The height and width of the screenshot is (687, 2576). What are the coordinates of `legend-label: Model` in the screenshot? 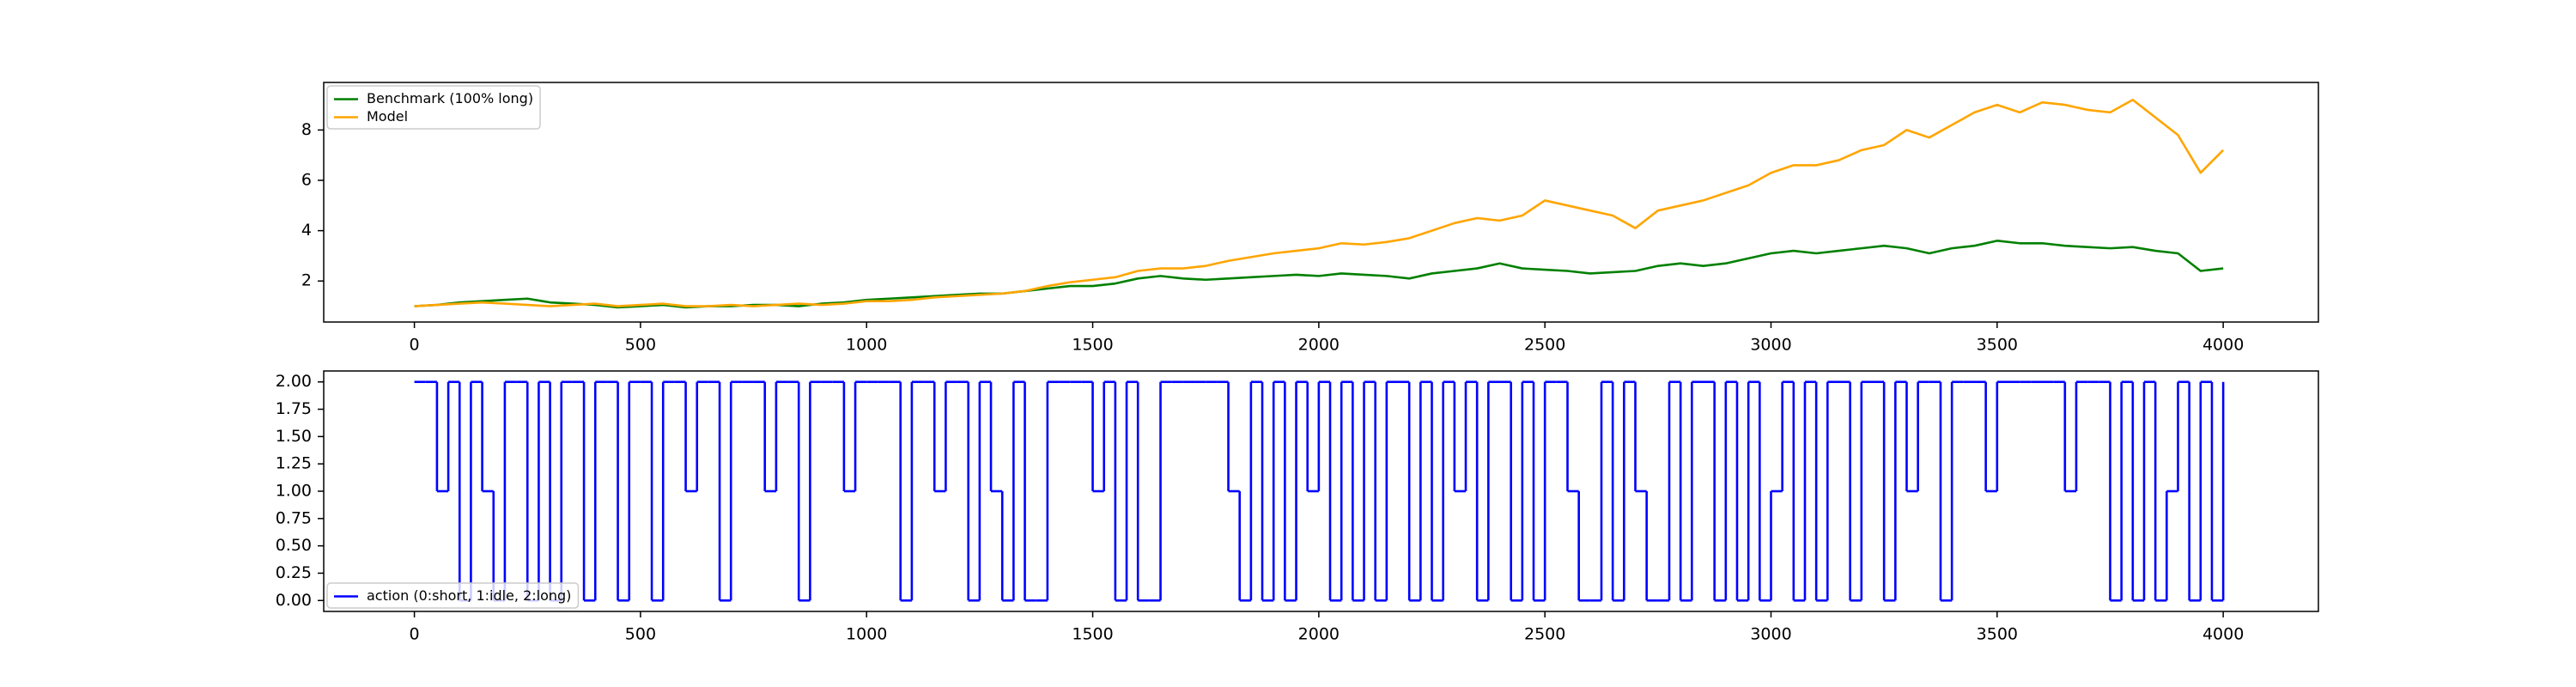 It's located at (388, 116).